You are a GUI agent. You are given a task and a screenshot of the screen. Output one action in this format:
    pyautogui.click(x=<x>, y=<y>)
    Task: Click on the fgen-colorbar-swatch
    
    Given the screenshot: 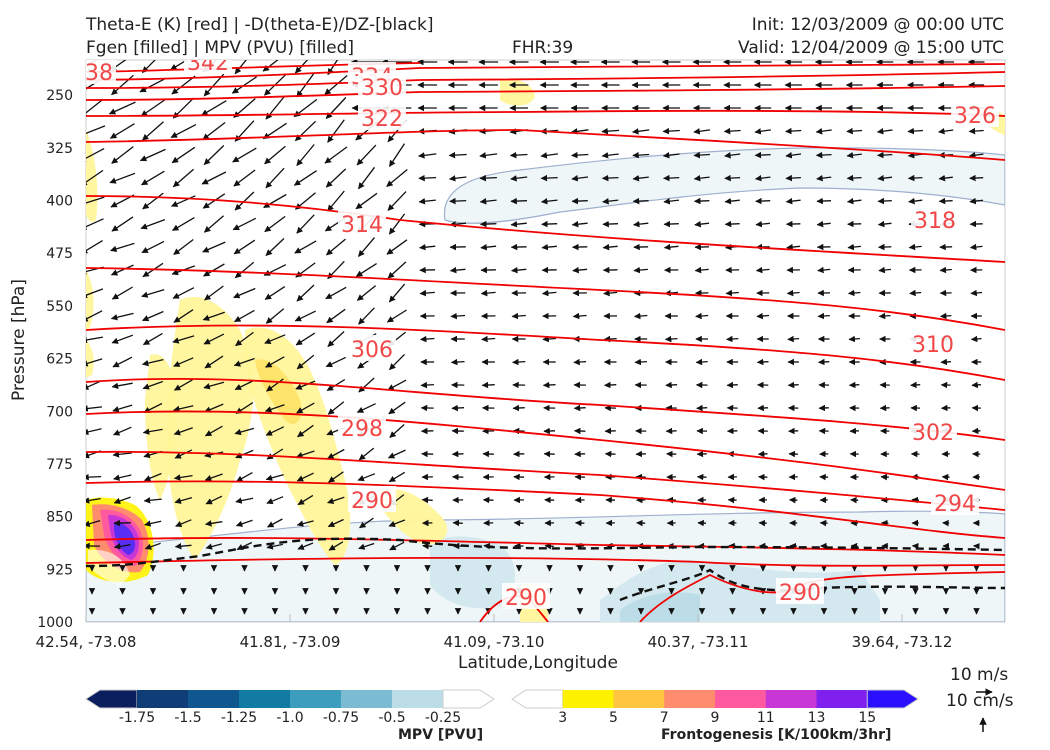 What is the action you would take?
    pyautogui.click(x=690, y=699)
    